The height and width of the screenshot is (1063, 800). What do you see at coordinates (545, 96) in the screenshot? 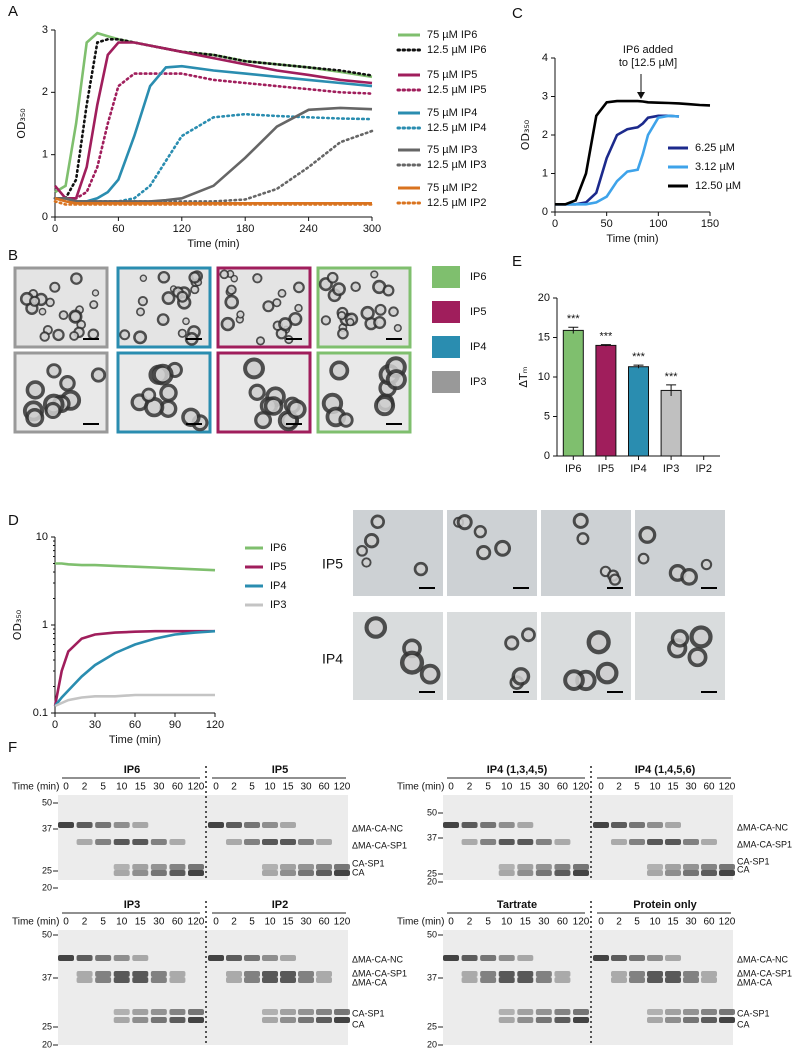
I see `y-tick-label: 3` at bounding box center [545, 96].